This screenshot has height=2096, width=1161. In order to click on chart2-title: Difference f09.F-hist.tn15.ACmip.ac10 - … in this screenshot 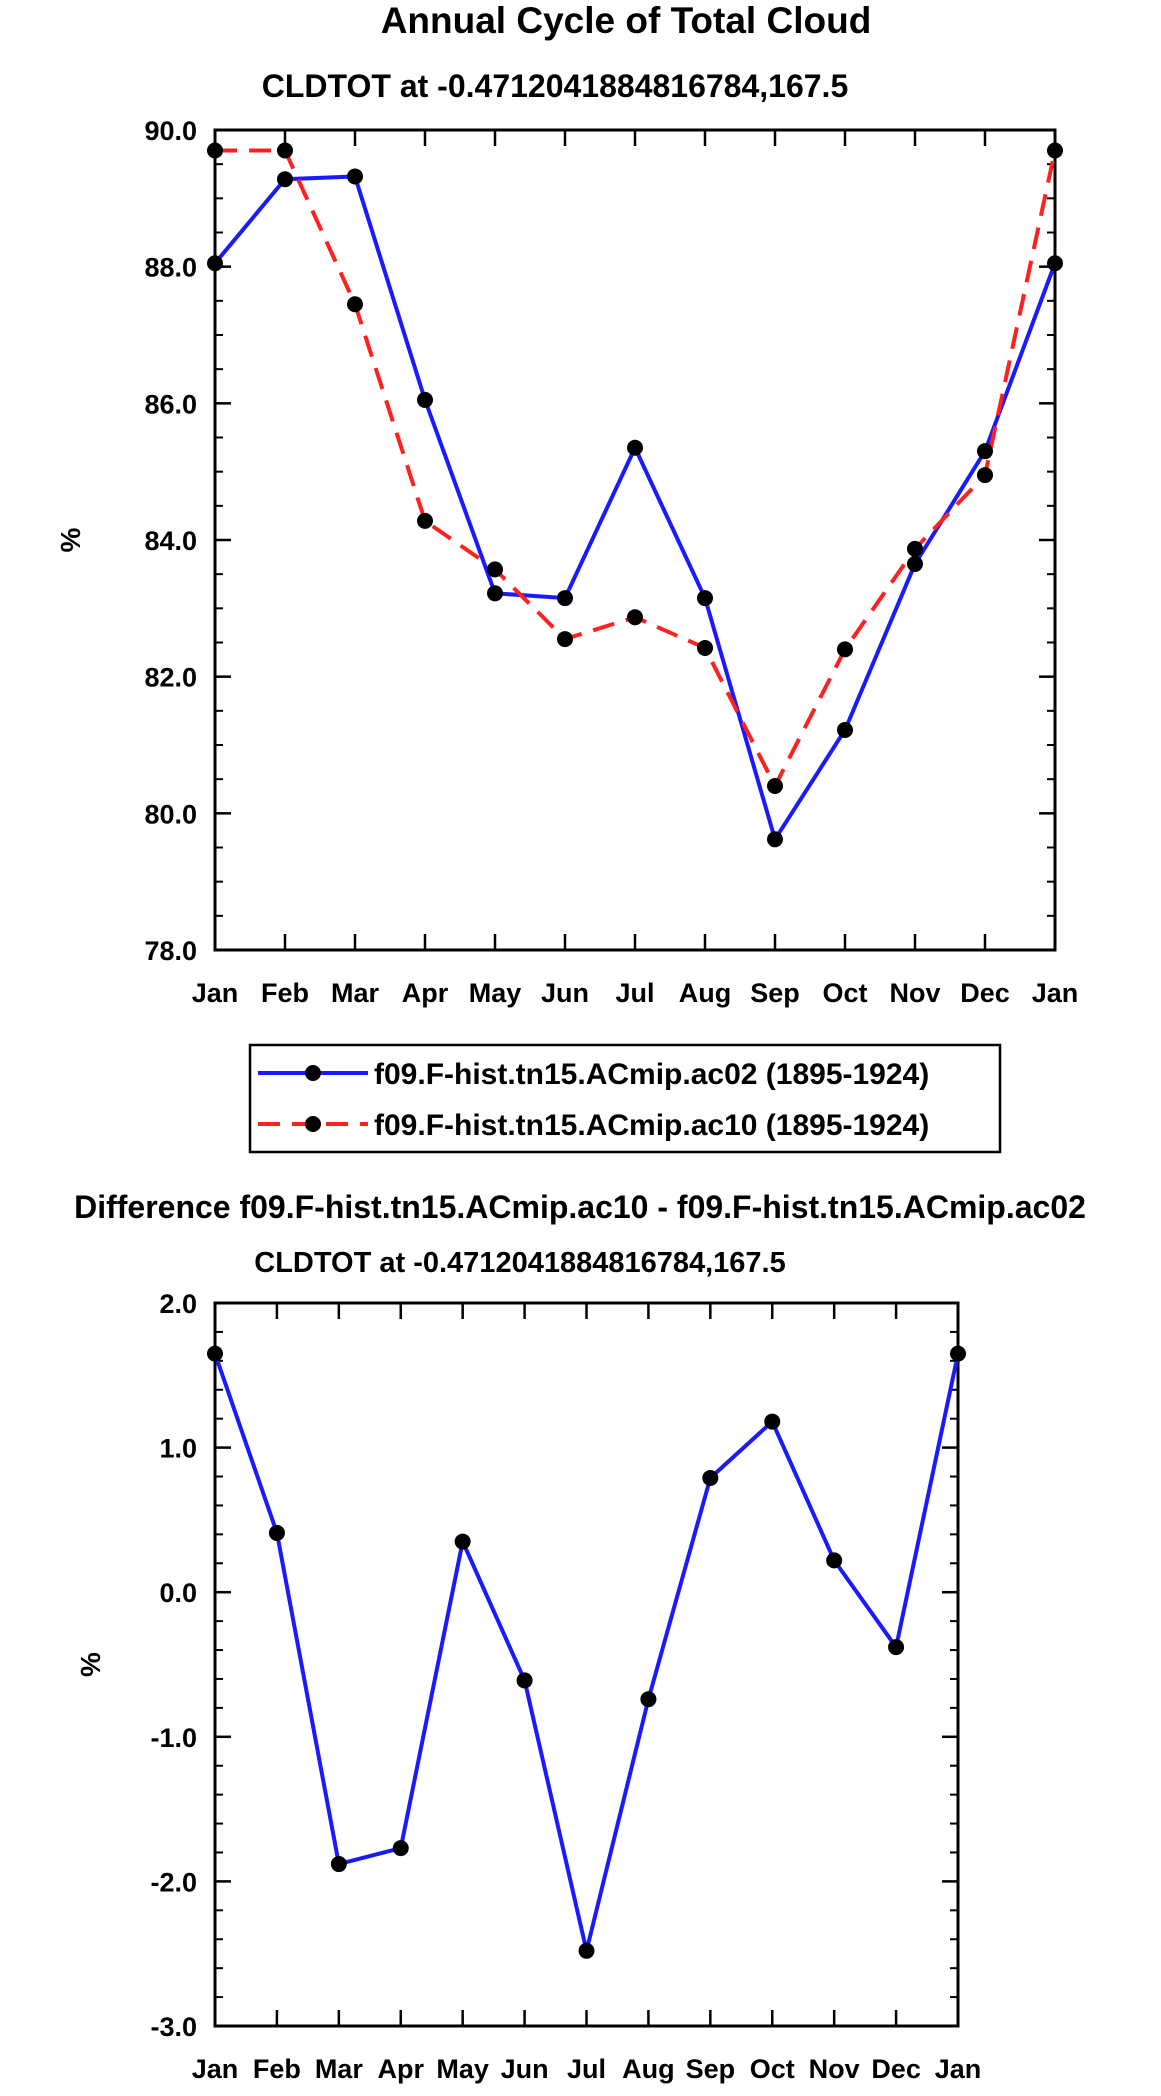, I will do `click(580, 1207)`.